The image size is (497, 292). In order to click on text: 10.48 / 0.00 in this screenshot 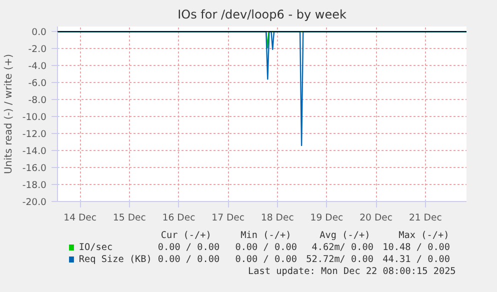, I will do `click(416, 247)`.